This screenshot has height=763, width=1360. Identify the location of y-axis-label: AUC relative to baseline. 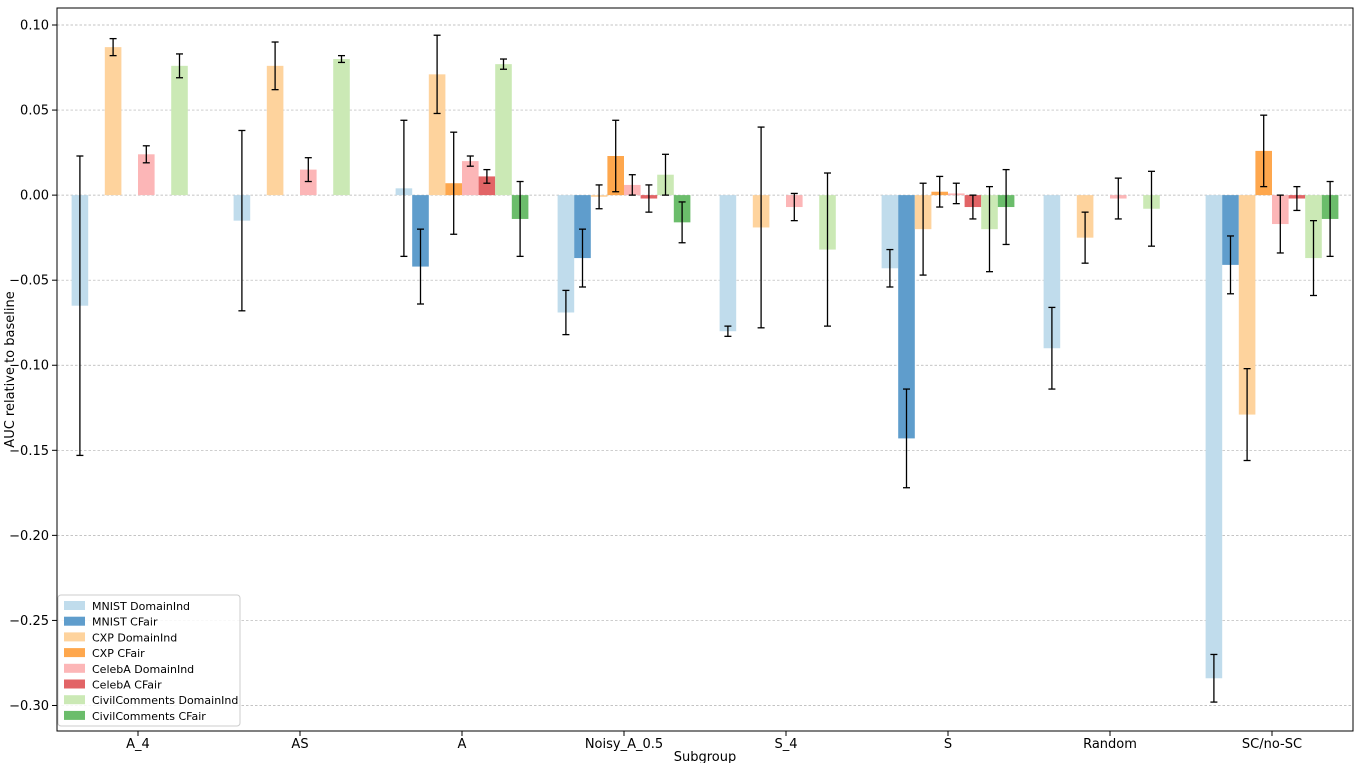
(10, 369).